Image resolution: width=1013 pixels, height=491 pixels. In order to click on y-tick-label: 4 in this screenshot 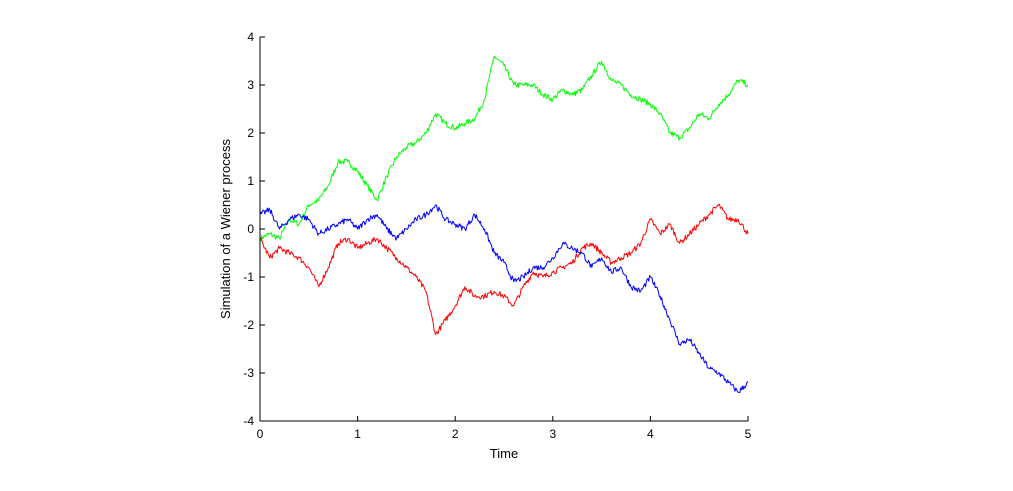, I will do `click(250, 37)`.